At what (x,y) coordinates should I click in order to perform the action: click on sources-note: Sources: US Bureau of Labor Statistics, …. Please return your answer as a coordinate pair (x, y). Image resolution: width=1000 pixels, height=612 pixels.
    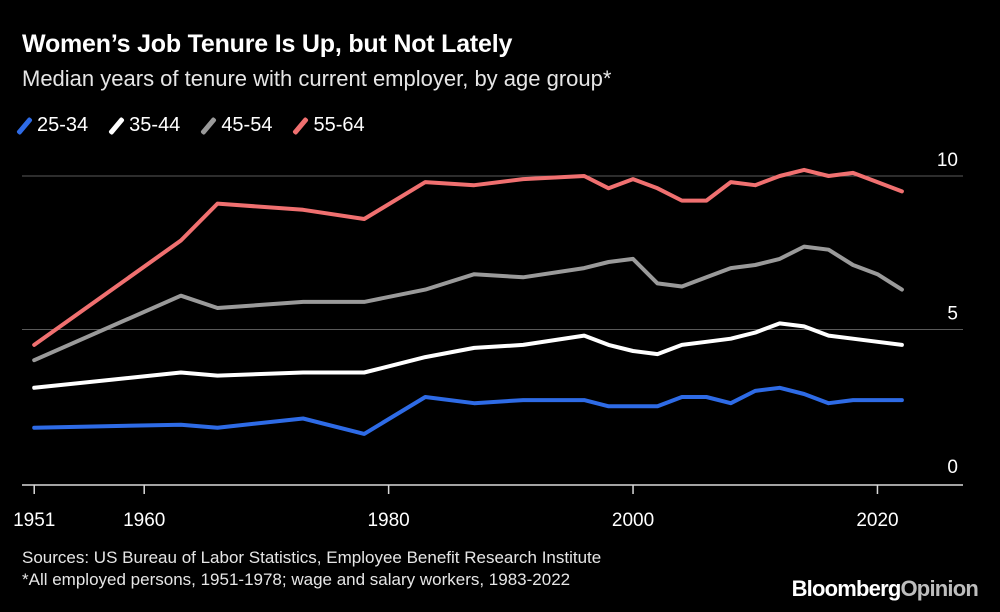
    Looking at the image, I should click on (311, 569).